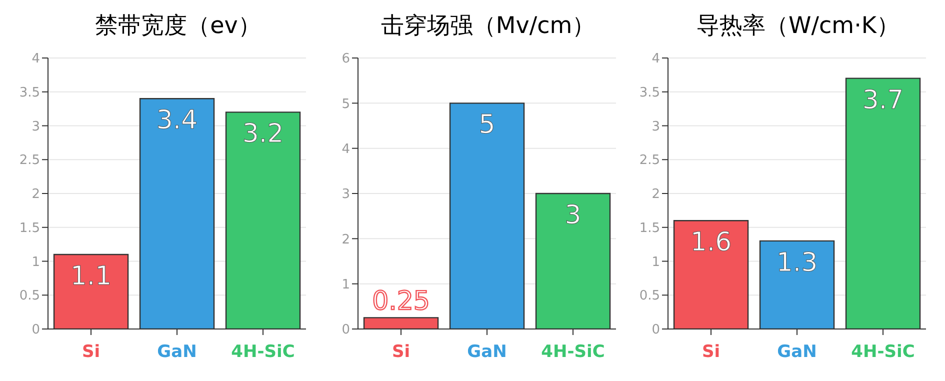 The image size is (945, 381). I want to click on data-label: 0.25, so click(401, 301).